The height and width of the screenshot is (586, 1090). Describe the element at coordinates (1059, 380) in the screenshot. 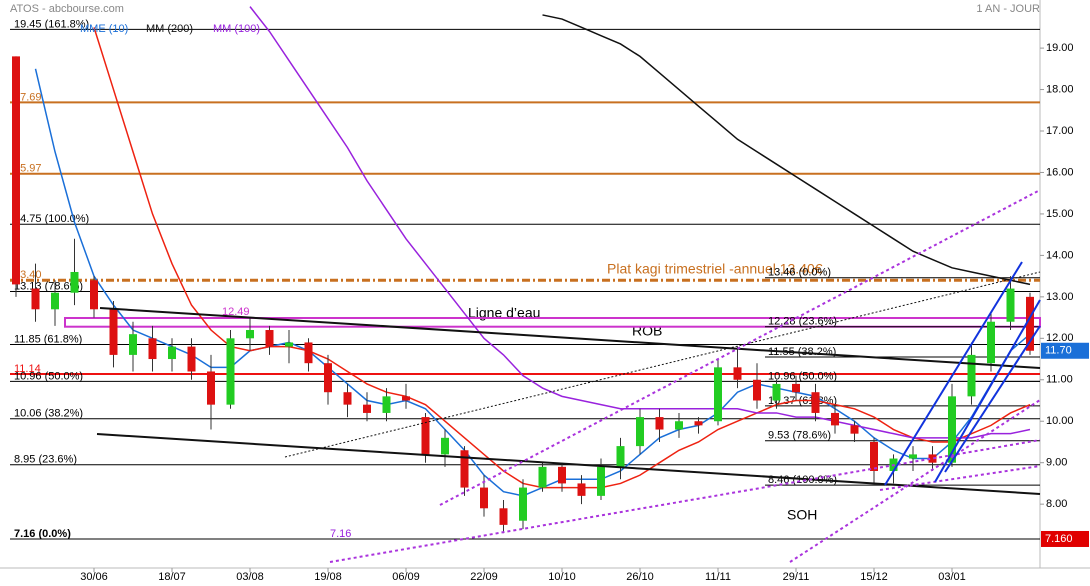

I see `y-tick-label: 11.00` at that location.